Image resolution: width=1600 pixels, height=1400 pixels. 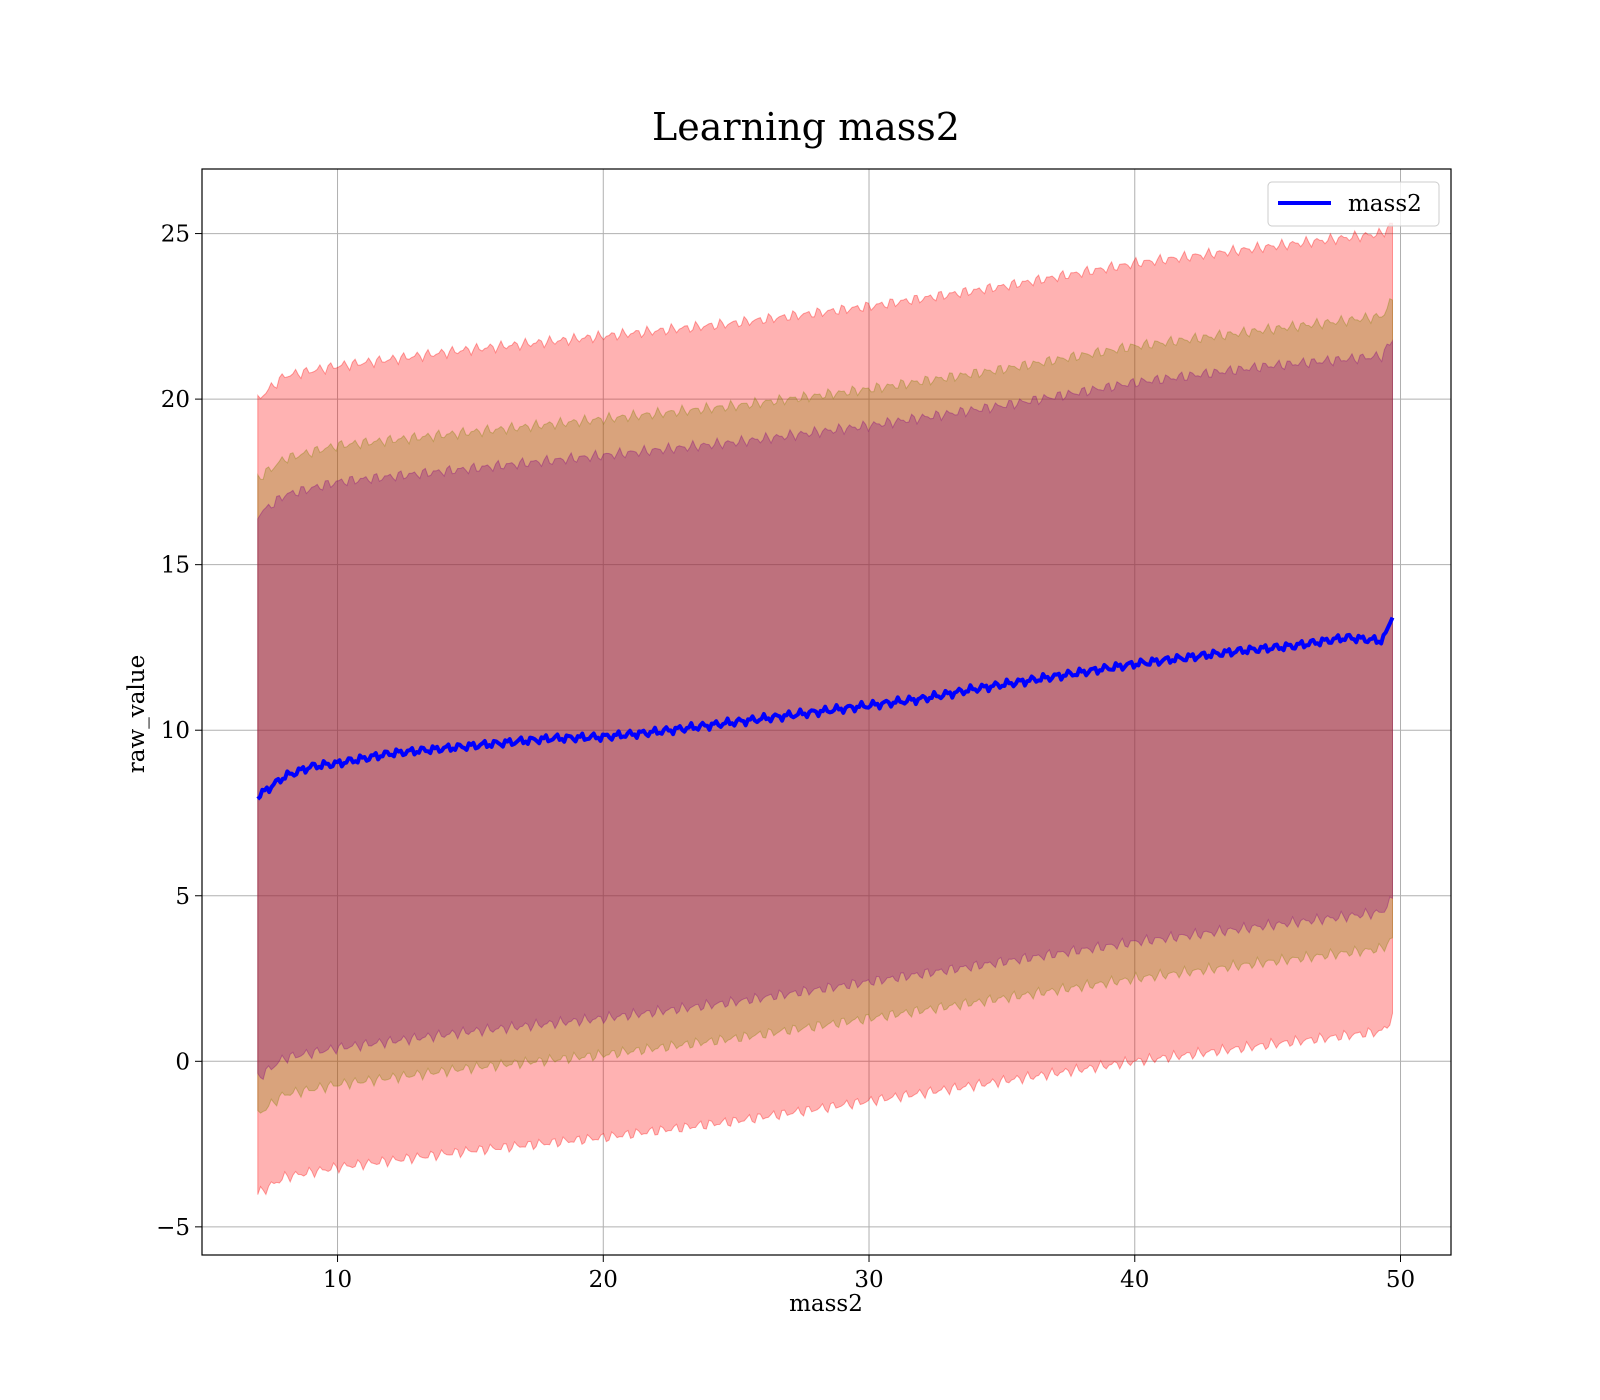 I want to click on y-tick-label-2: 5, so click(x=182, y=897).